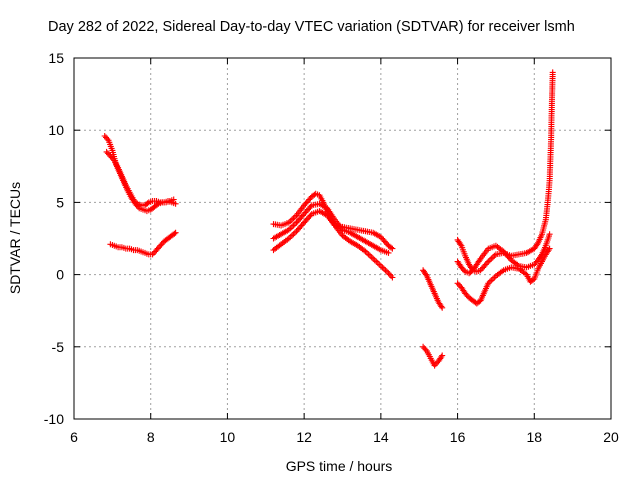 Image resolution: width=640 pixels, height=480 pixels. What do you see at coordinates (54, 419) in the screenshot?
I see `y-tick-label: -10` at bounding box center [54, 419].